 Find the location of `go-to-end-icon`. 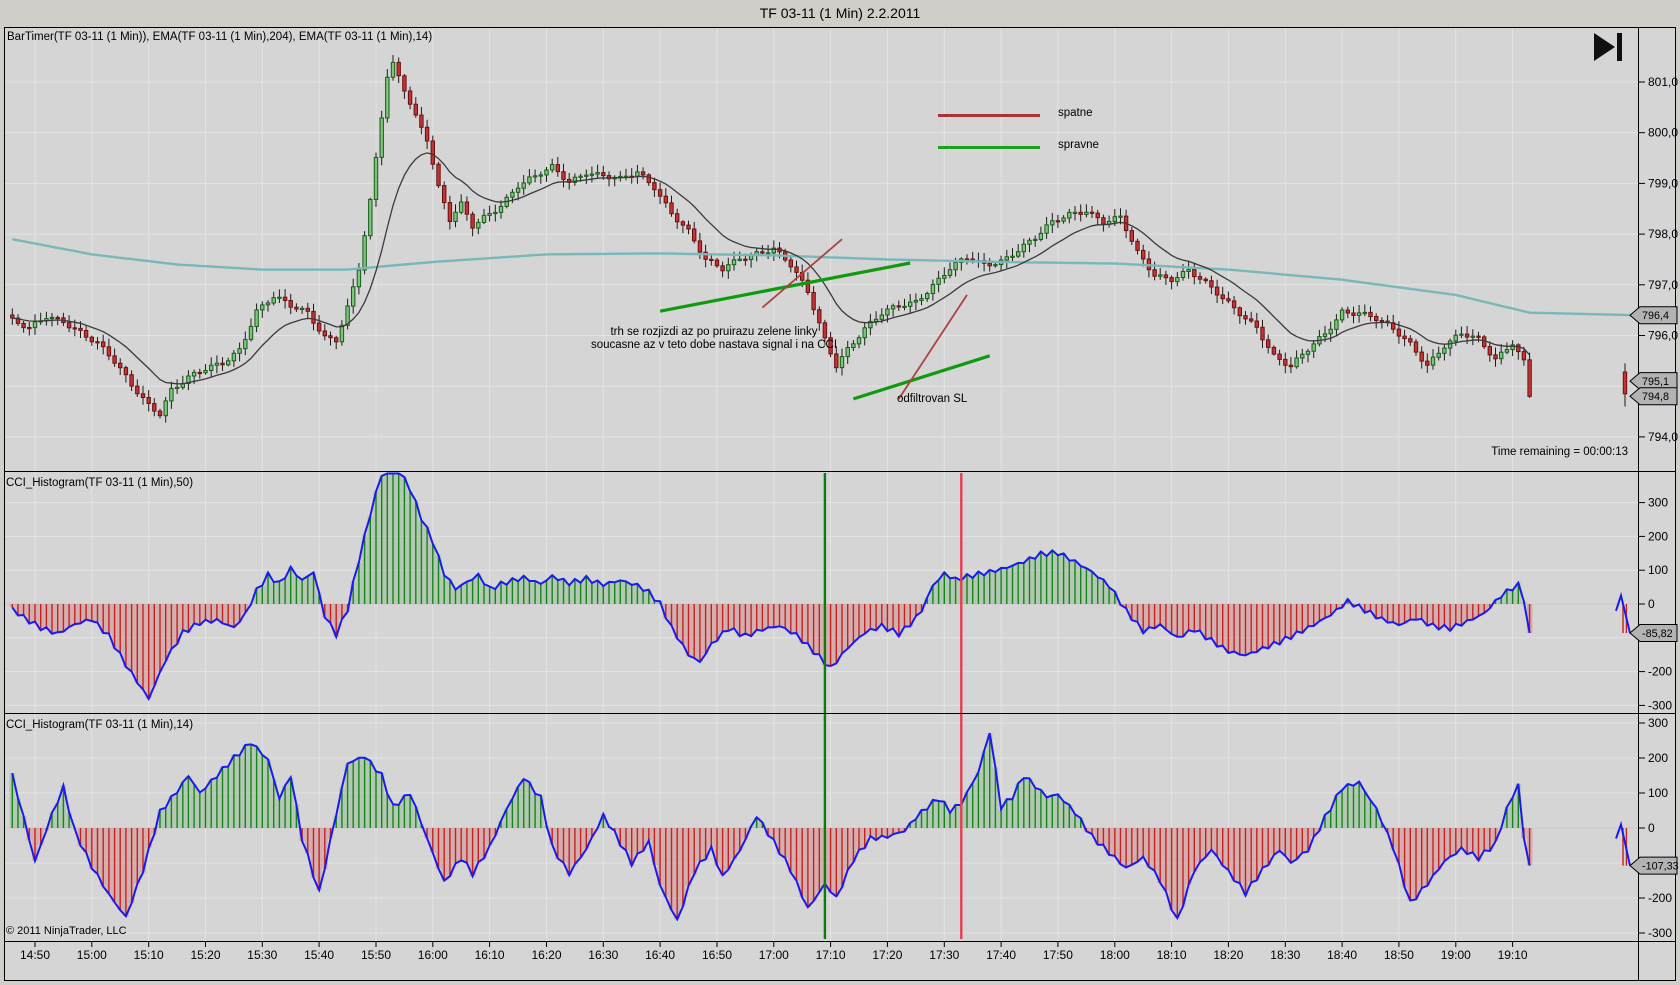

go-to-end-icon is located at coordinates (1608, 47).